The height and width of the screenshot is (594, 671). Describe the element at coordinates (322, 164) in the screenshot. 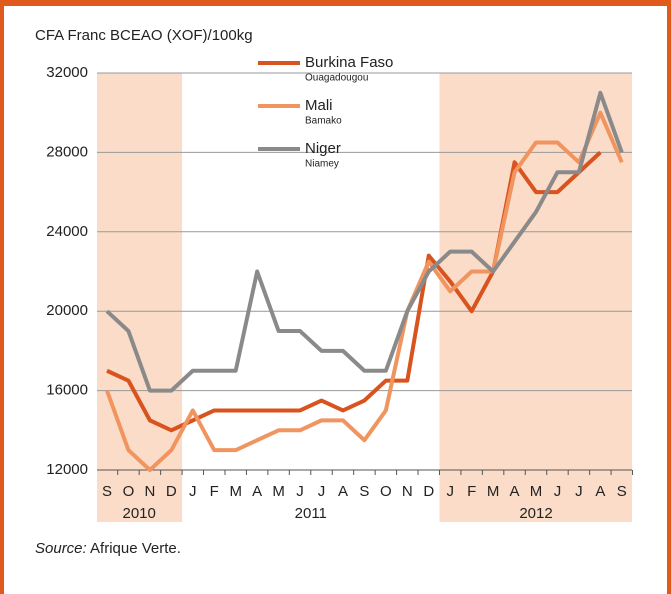

I see `legend-city: Niamey` at that location.